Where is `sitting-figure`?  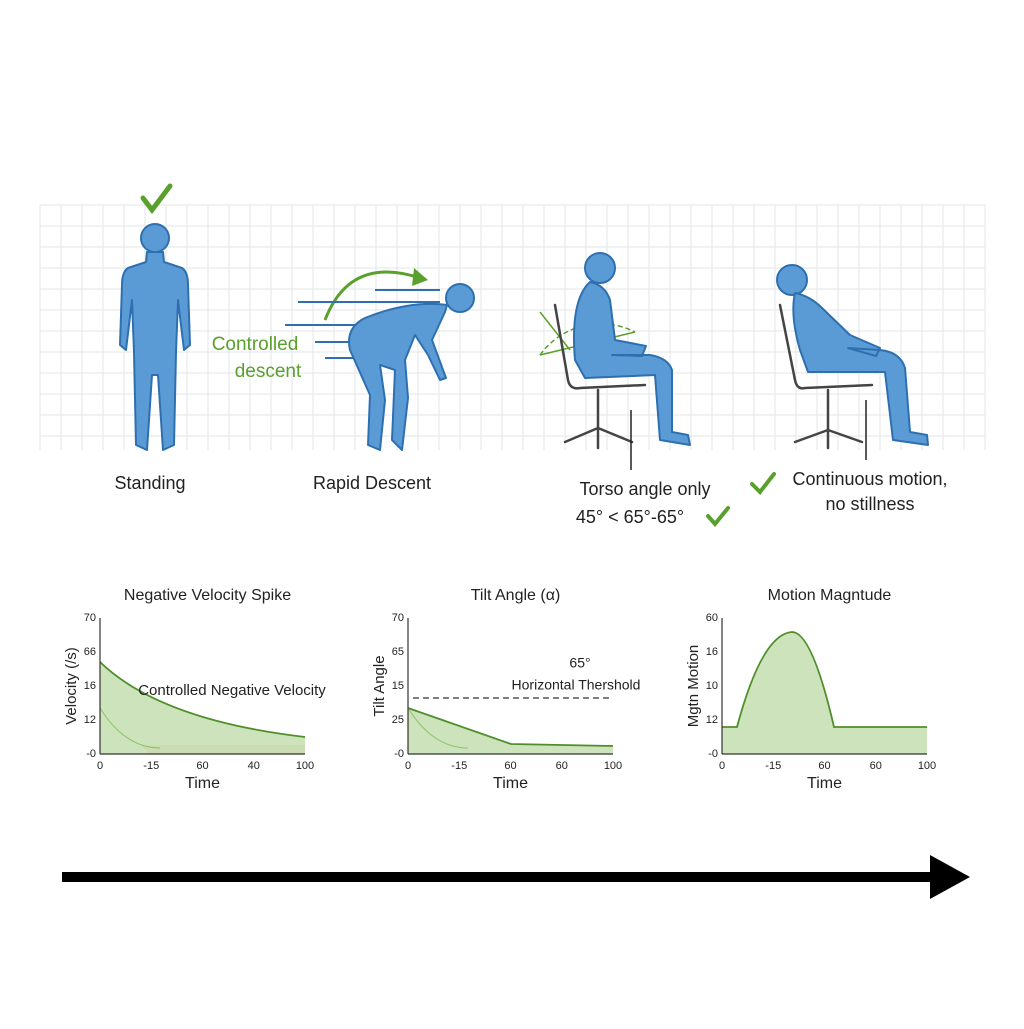 sitting-figure is located at coordinates (615, 361).